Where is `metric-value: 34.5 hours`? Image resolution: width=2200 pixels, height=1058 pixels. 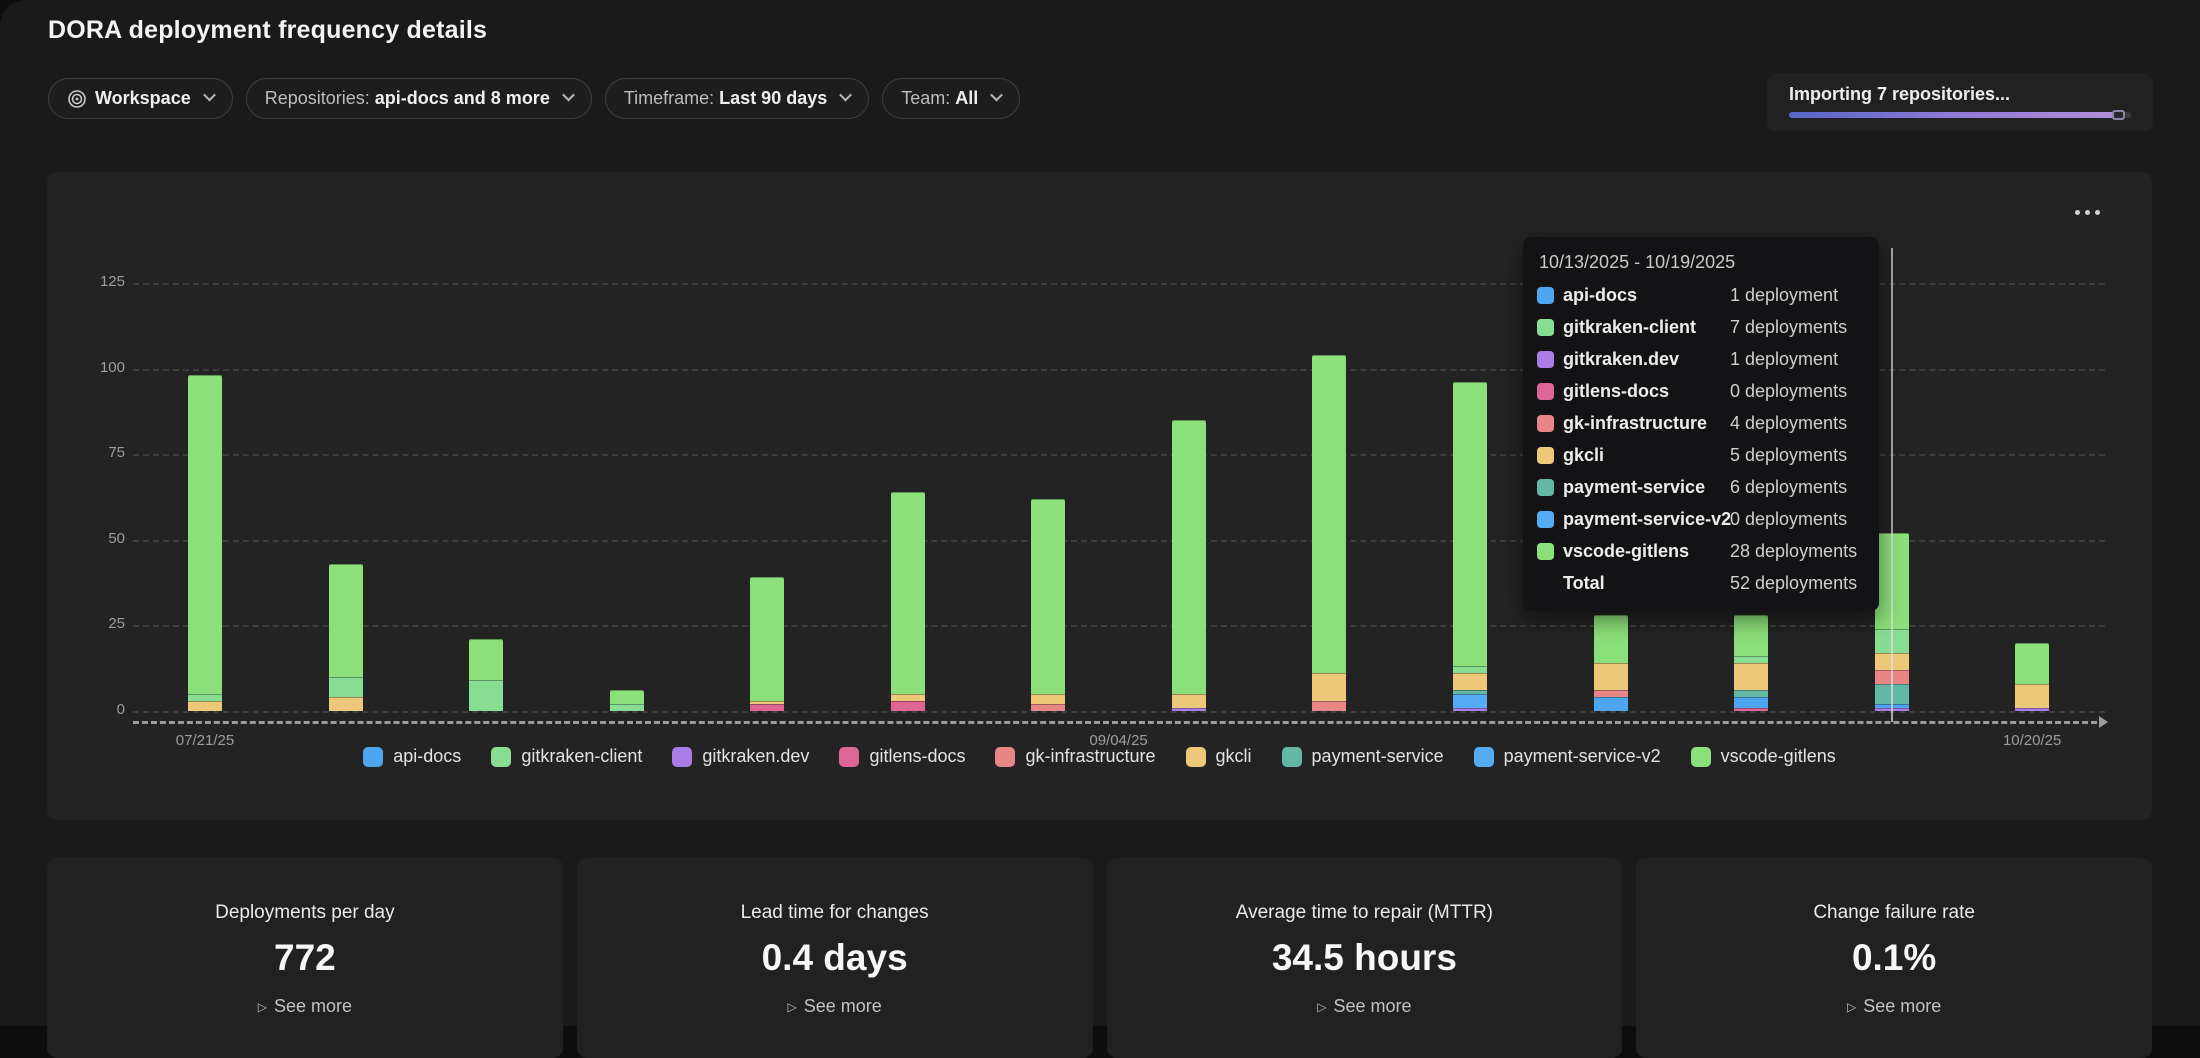 metric-value: 34.5 hours is located at coordinates (1365, 958).